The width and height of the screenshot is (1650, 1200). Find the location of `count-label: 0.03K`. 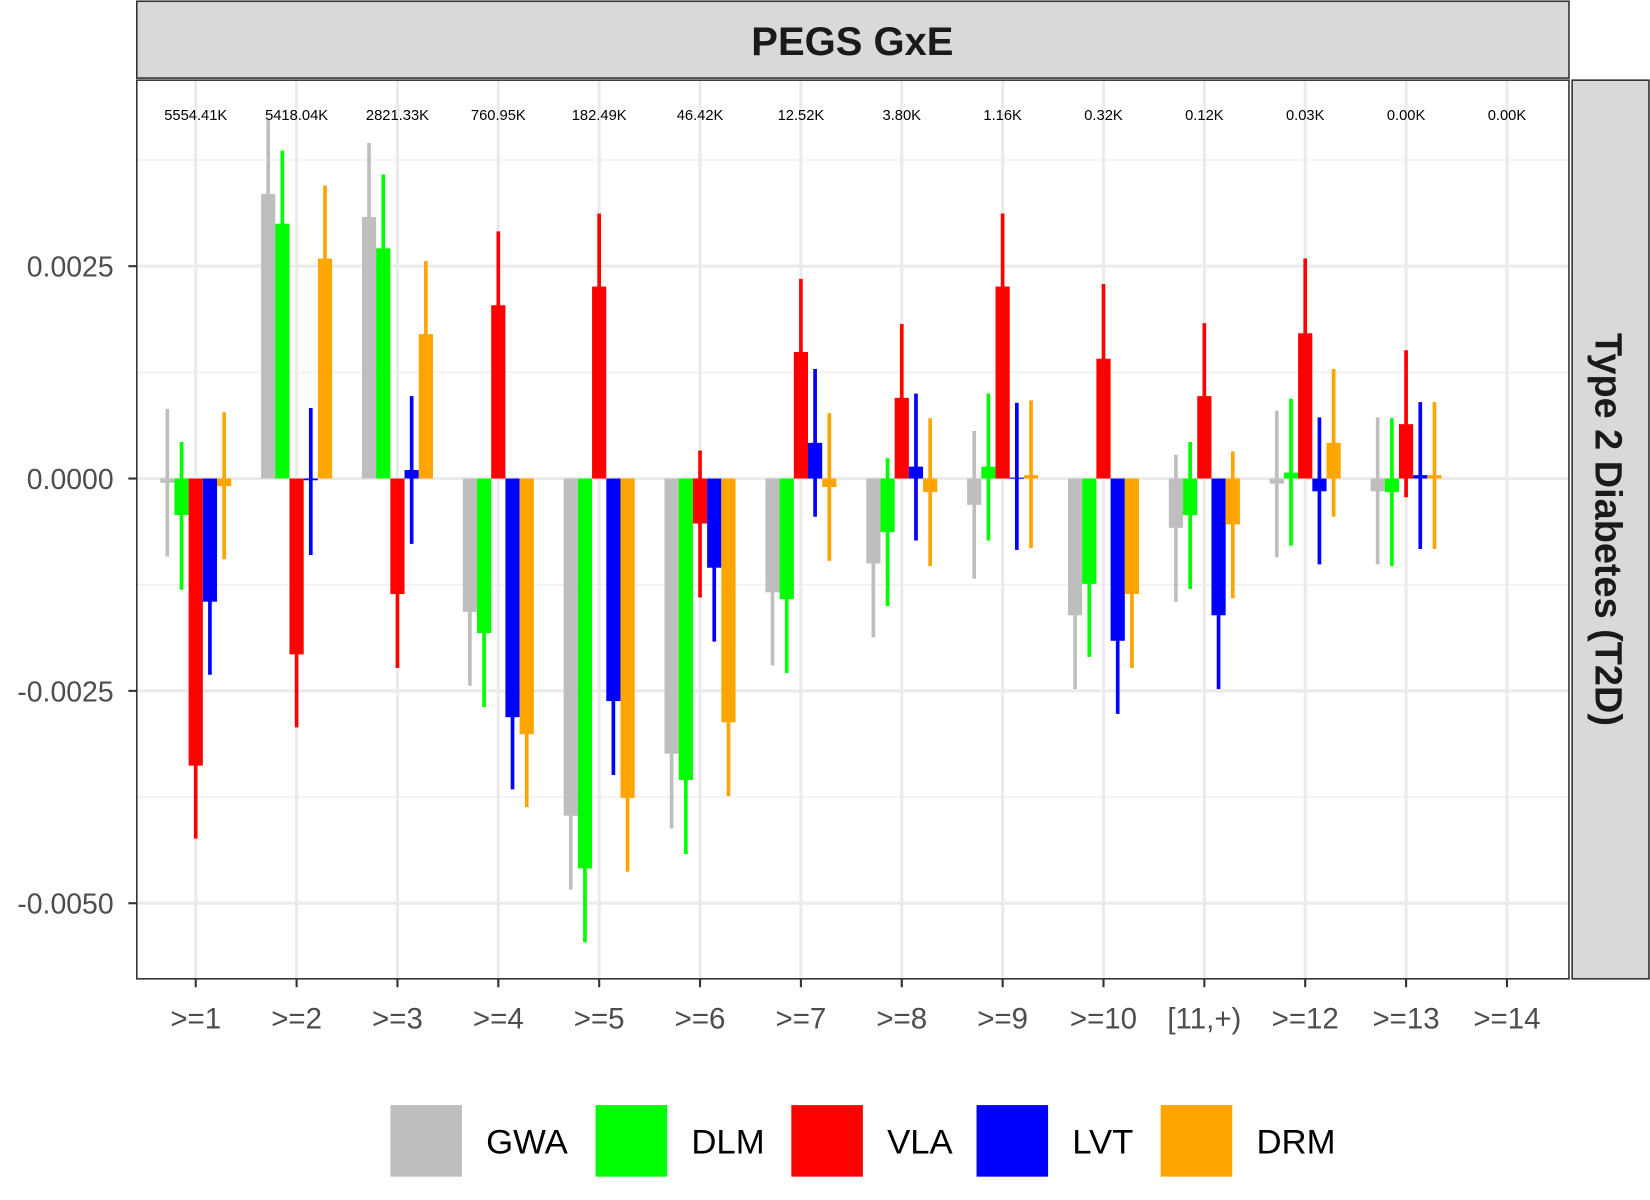

count-label: 0.03K is located at coordinates (1305, 116).